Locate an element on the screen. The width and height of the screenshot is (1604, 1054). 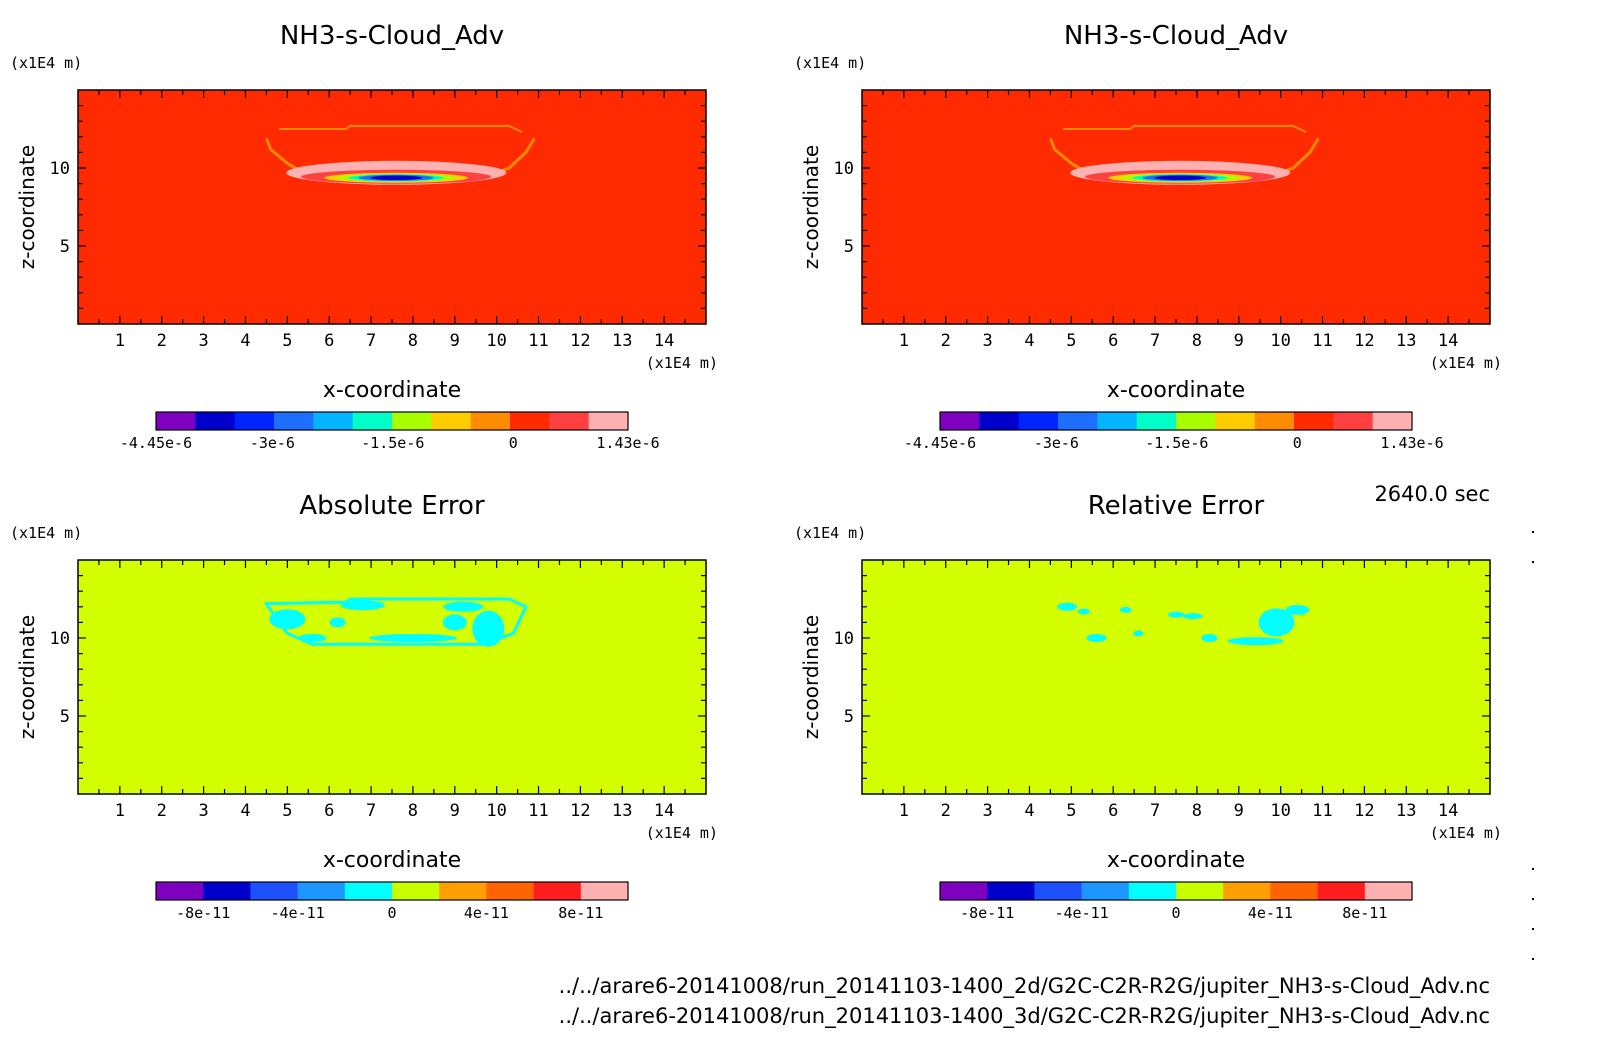
x-tick-label: 14 is located at coordinates (1448, 811).